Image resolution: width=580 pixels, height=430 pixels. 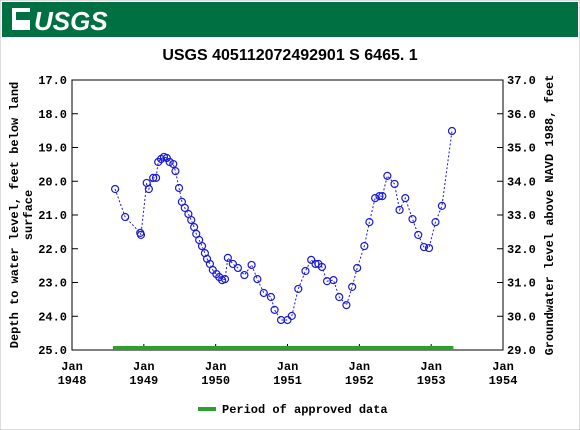 I want to click on y-tick-label: 24.0, so click(x=52, y=317).